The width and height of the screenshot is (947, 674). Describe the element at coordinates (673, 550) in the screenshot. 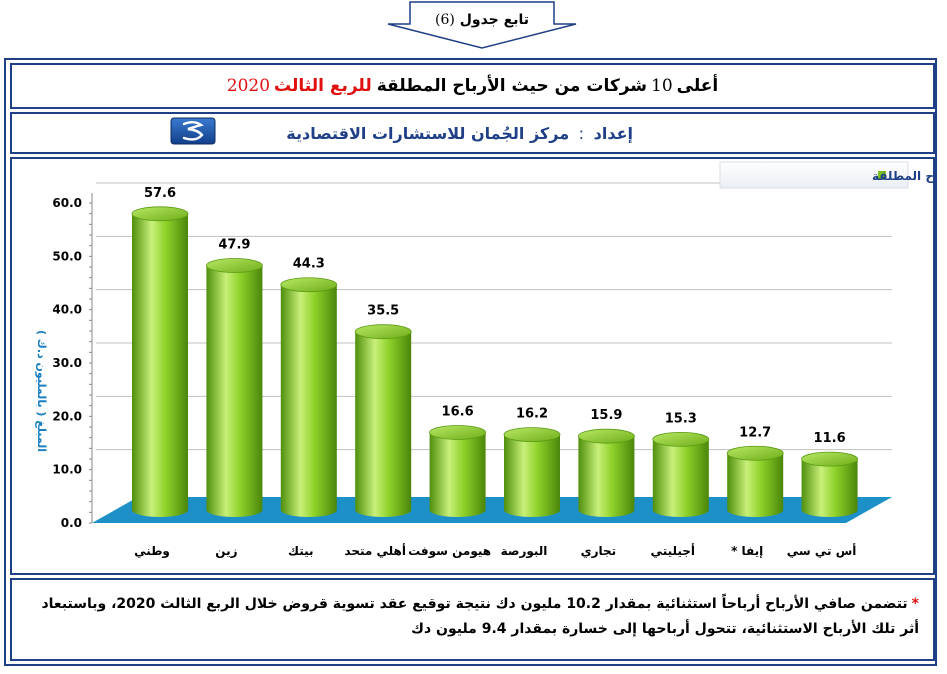

I see `category-label: أجيليتي` at that location.